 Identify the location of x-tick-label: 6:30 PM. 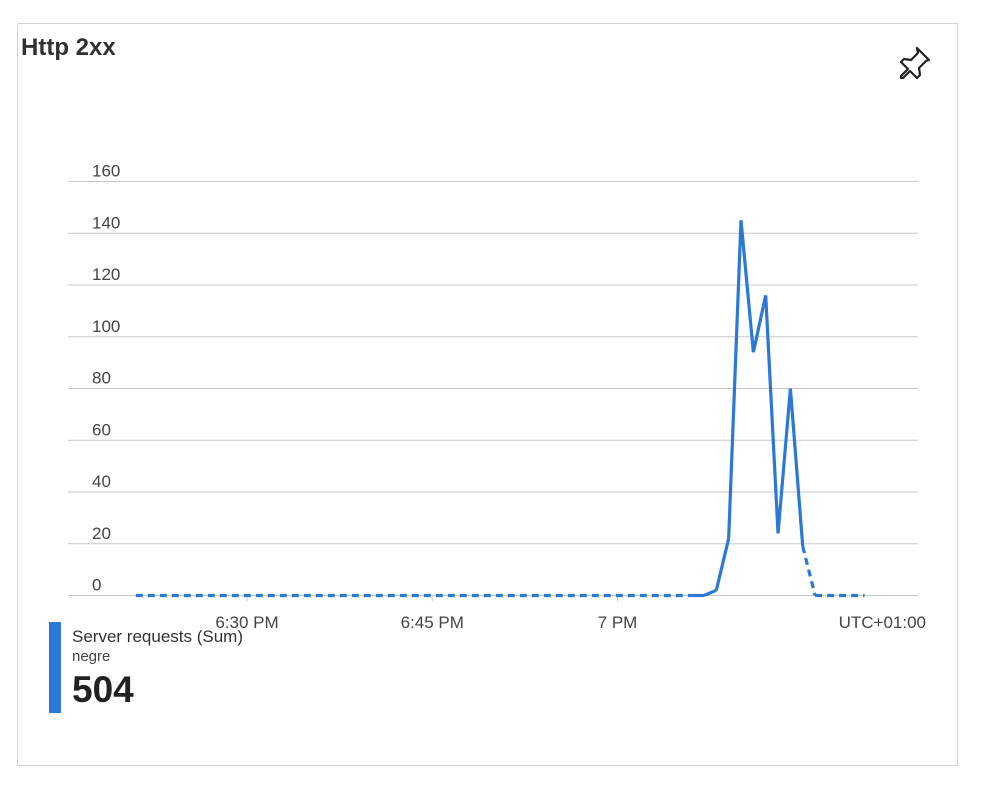
(246, 622).